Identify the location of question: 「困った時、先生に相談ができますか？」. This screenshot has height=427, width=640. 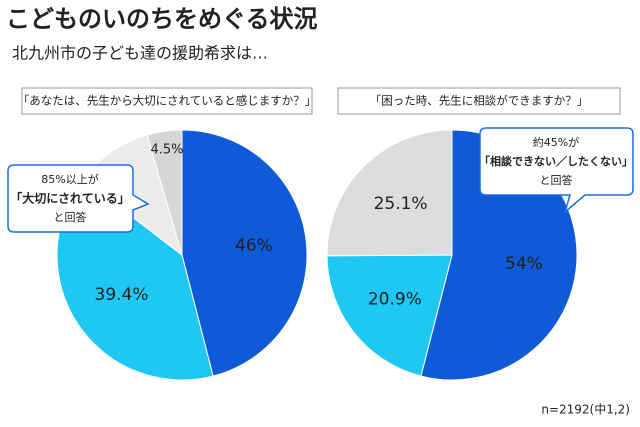
(479, 101).